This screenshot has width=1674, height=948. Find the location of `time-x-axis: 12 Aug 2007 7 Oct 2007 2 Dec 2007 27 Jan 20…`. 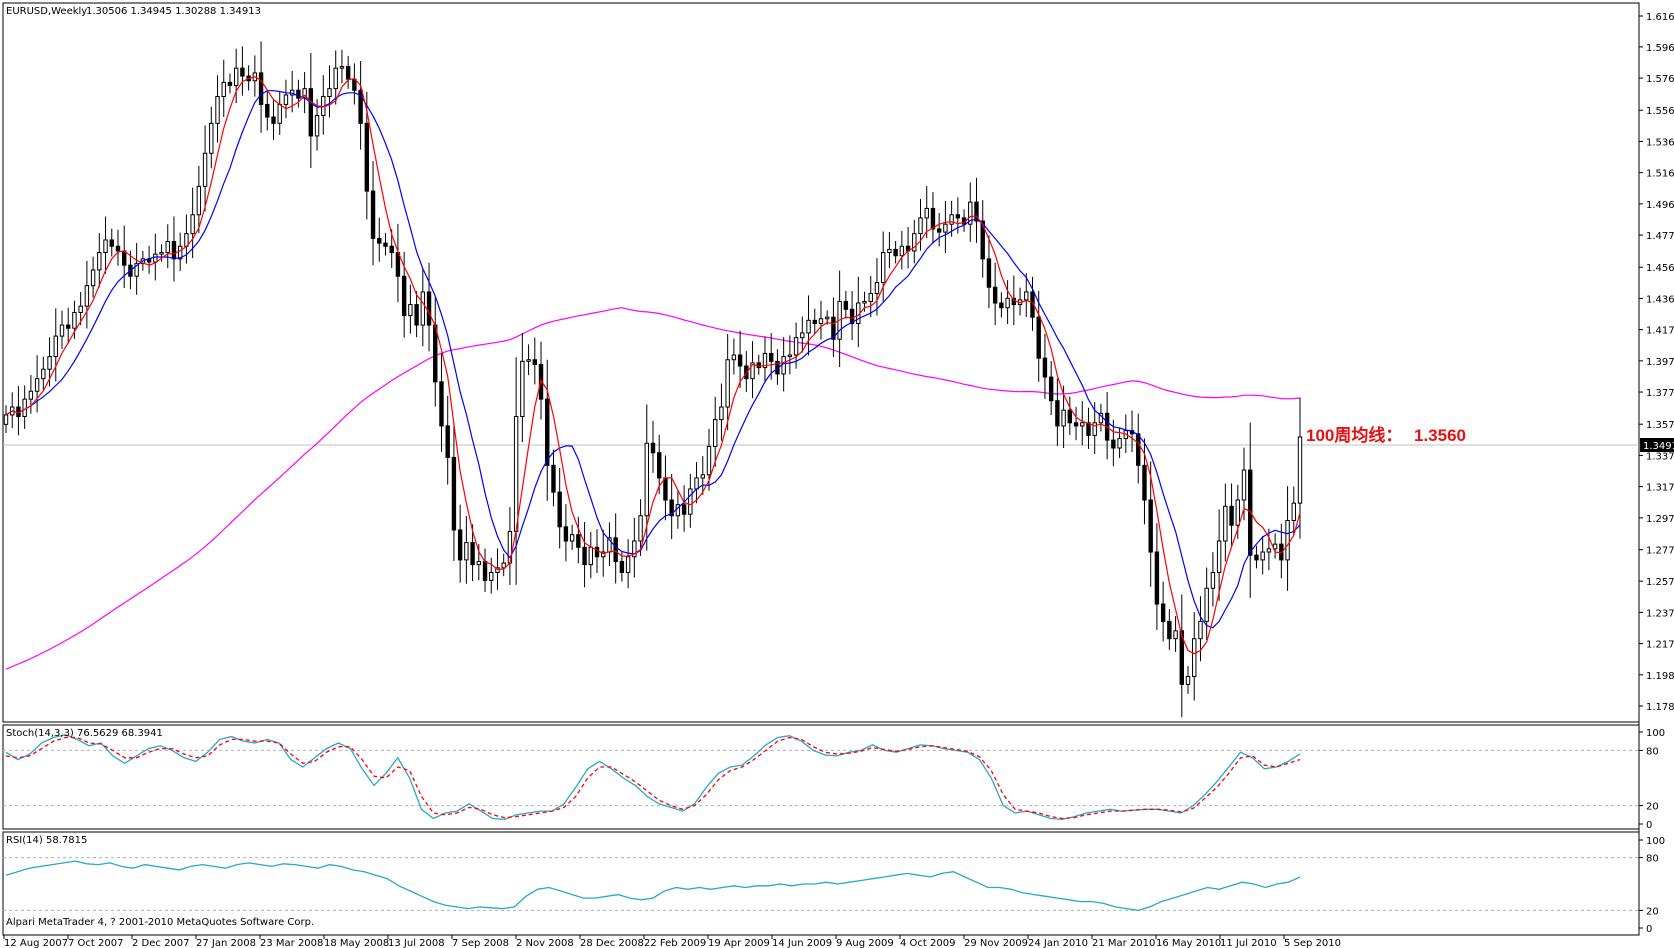

time-x-axis: 12 Aug 2007 7 Oct 2007 2 Dec 2007 27 Jan 20… is located at coordinates (672, 941).